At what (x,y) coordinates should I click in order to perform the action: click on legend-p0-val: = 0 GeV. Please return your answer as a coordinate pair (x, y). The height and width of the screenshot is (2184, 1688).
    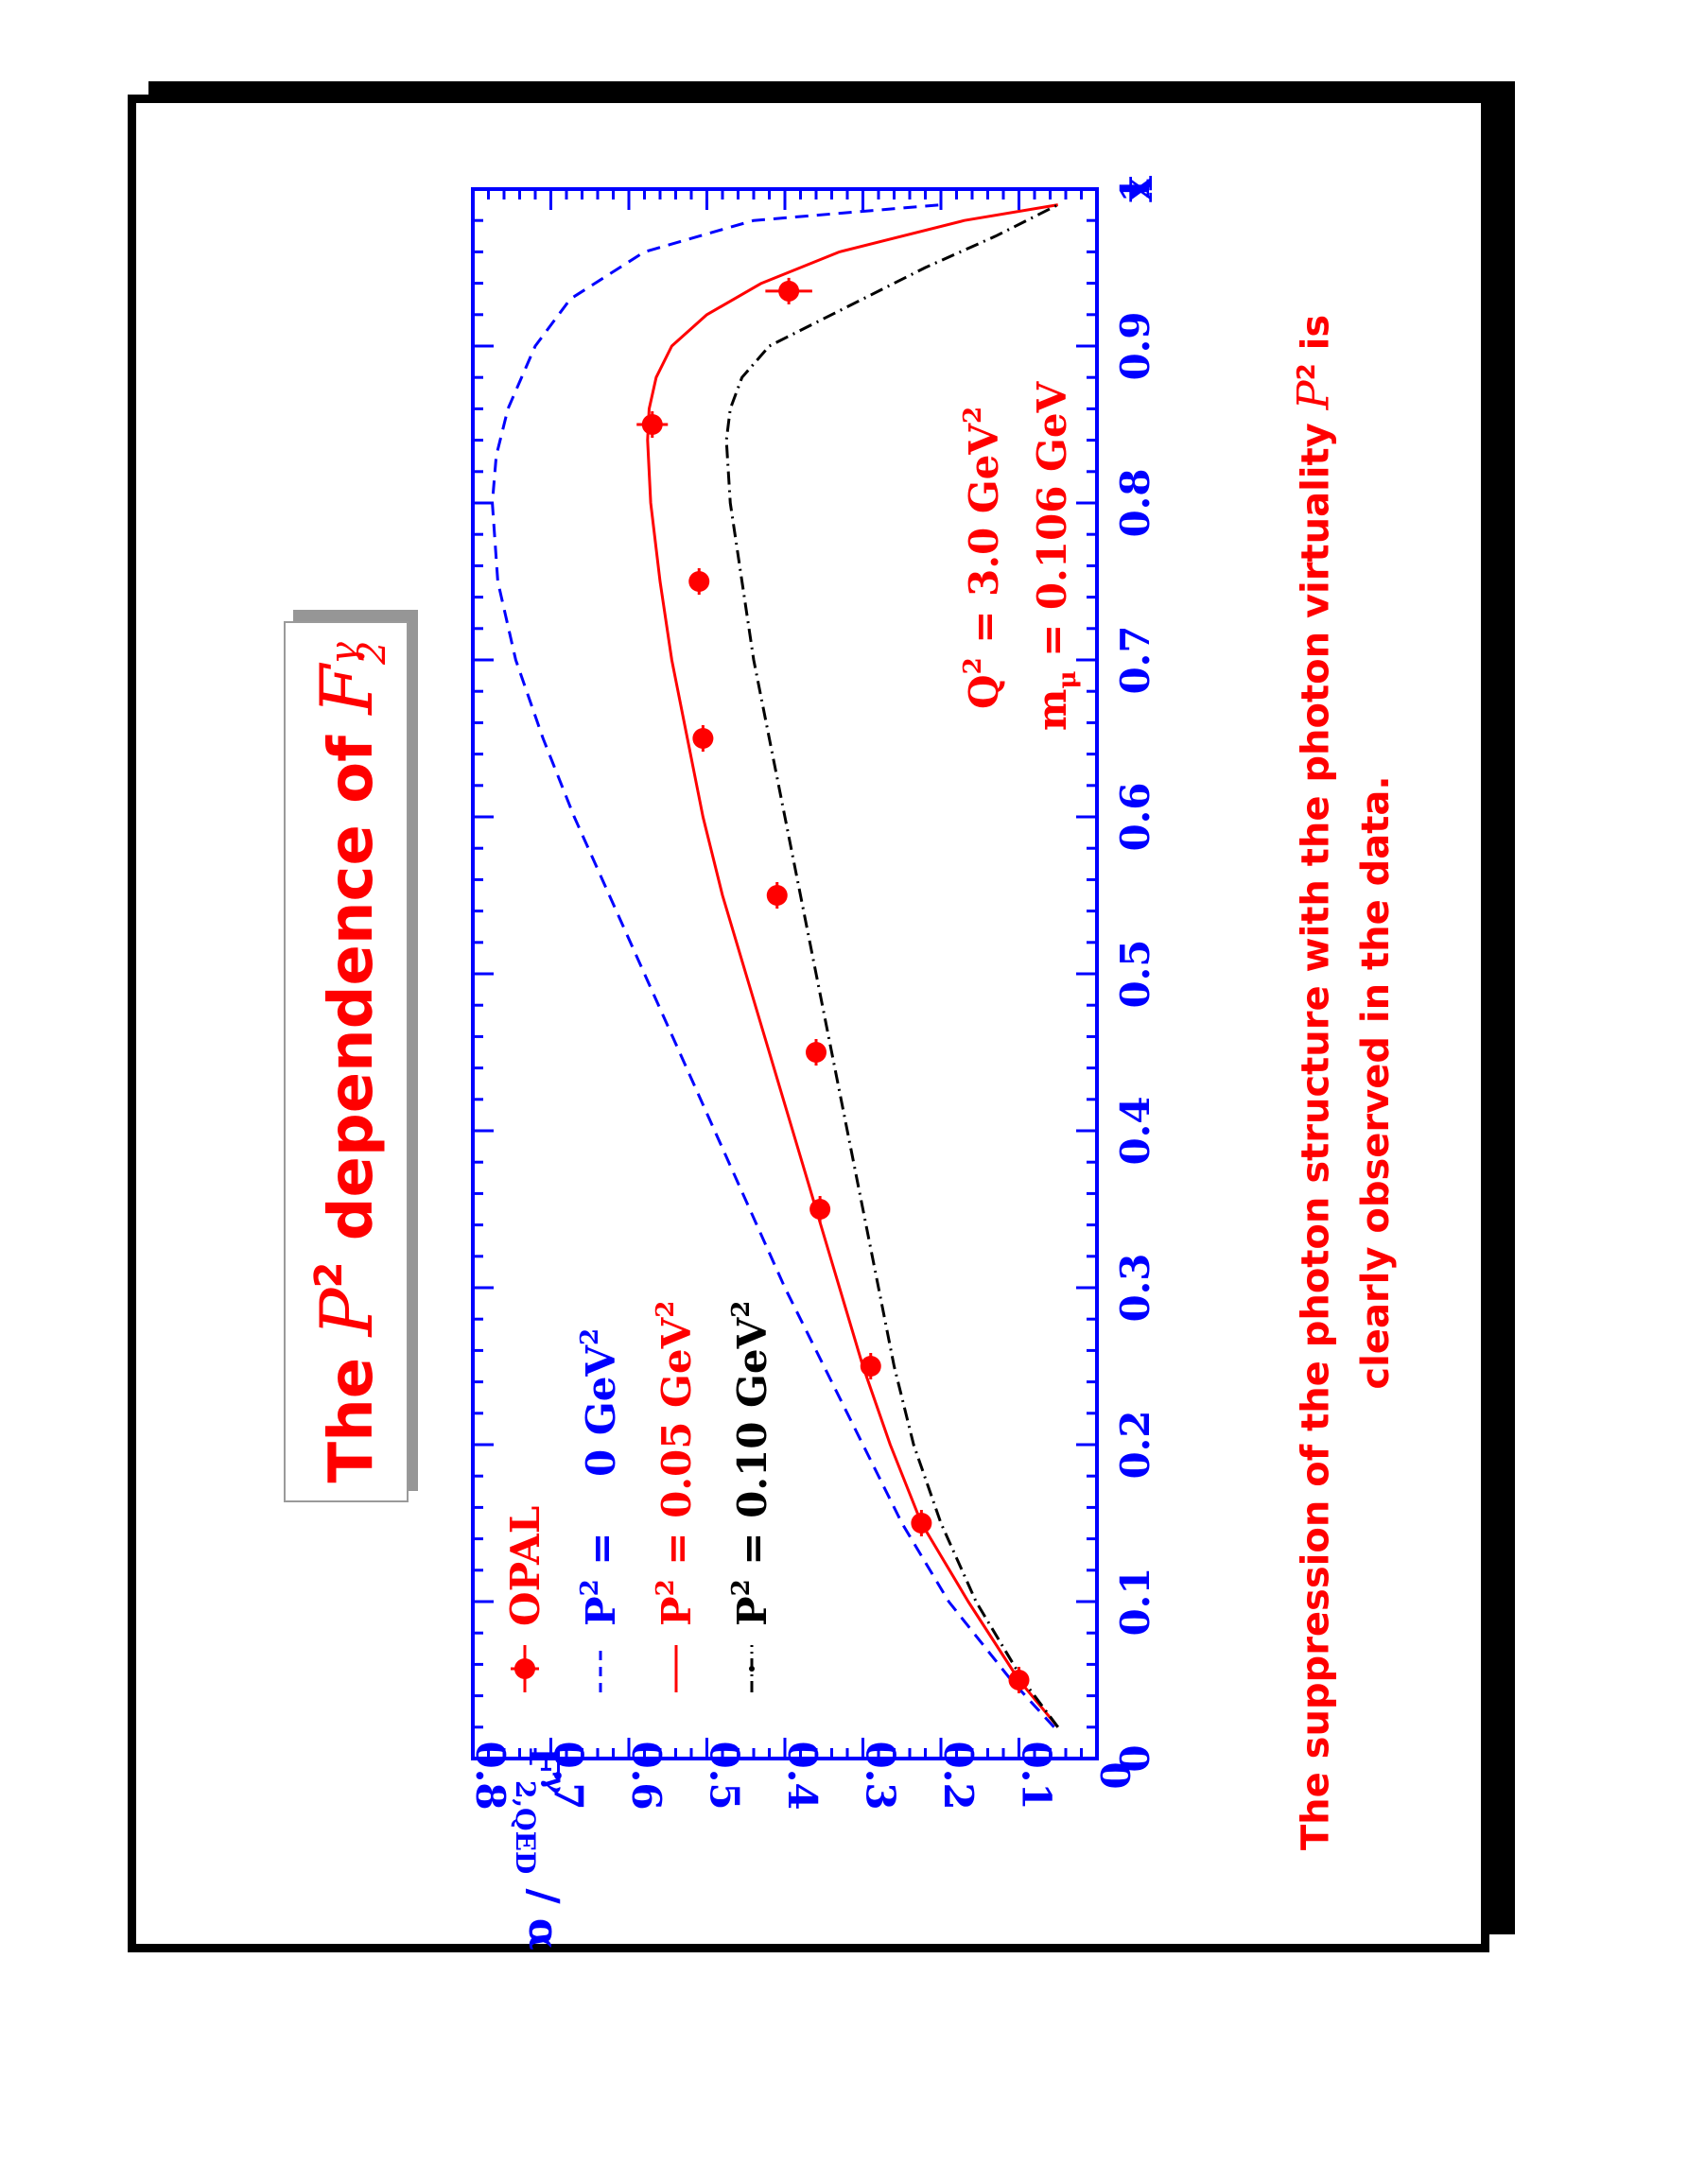
    Looking at the image, I should click on (601, 1462).